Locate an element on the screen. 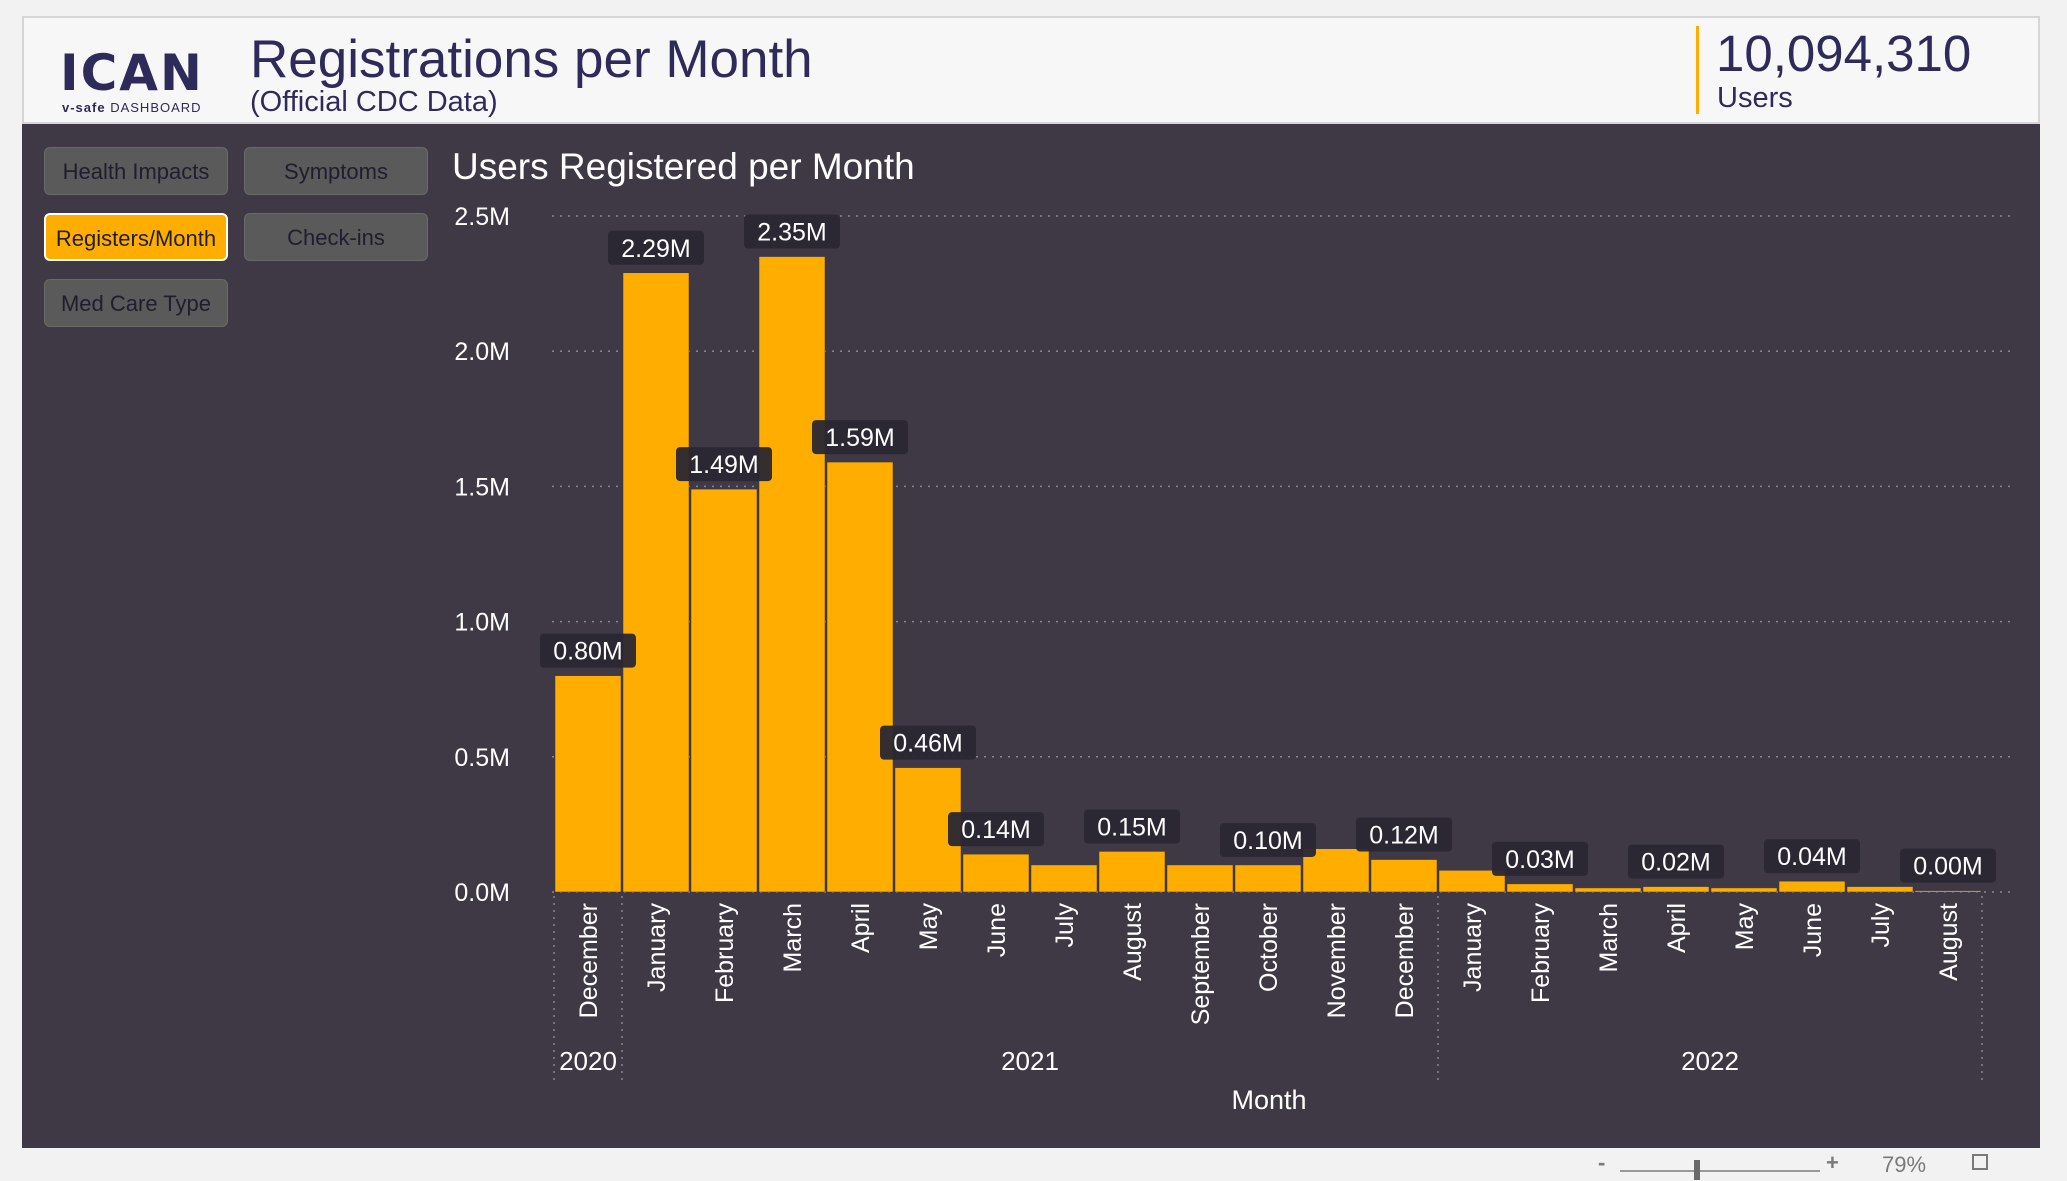  ican-logo: ICAN v-safe DASHBOARD is located at coordinates (135, 79).